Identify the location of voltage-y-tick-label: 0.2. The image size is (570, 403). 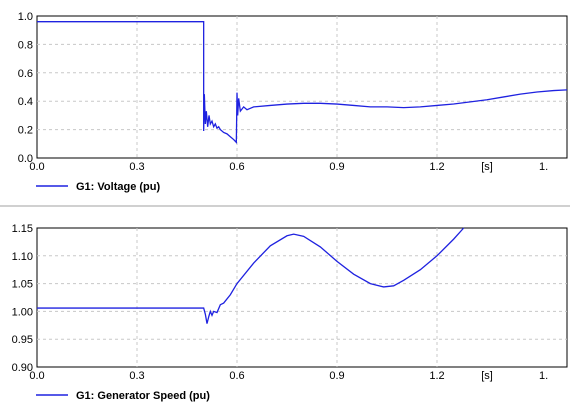
(25, 131).